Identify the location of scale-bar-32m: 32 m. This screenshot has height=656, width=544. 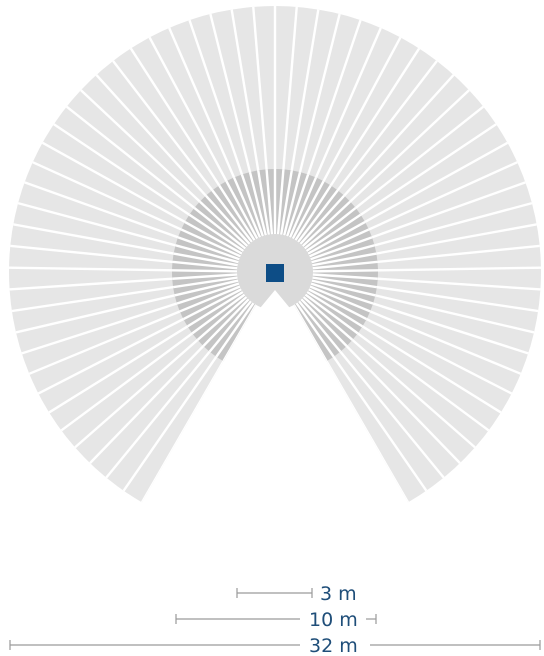
(275, 645).